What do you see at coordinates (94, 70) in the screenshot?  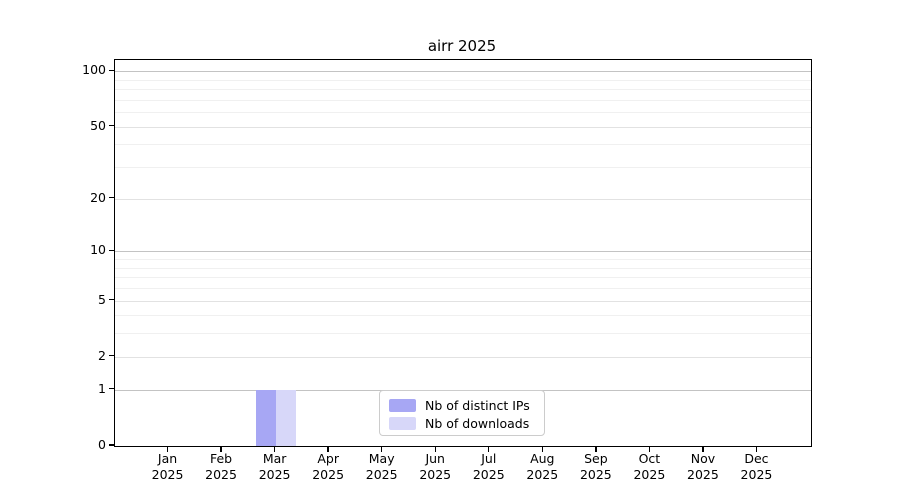 I see `y-tick-label-100: 100` at bounding box center [94, 70].